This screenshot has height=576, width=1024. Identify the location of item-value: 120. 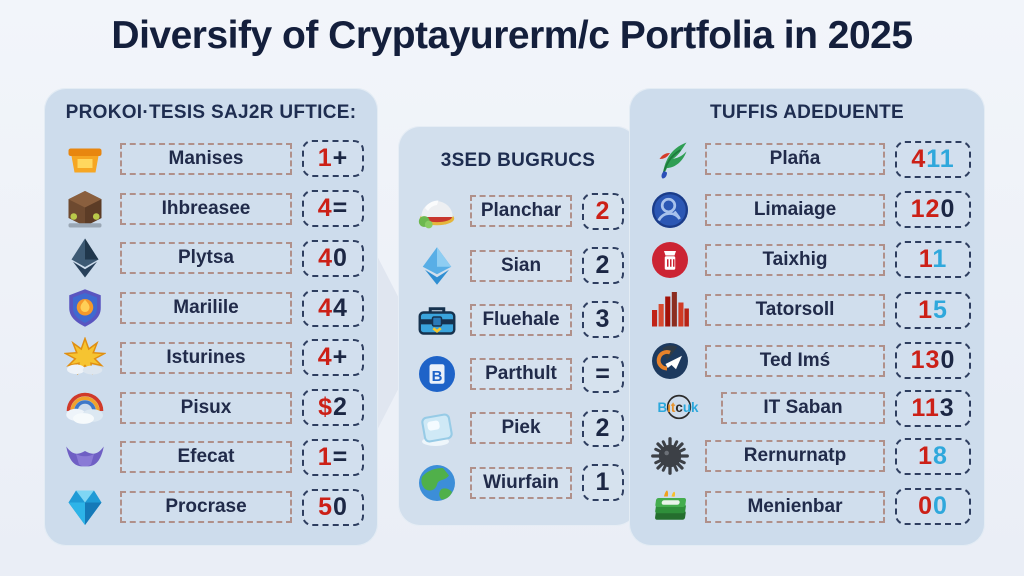
(933, 210).